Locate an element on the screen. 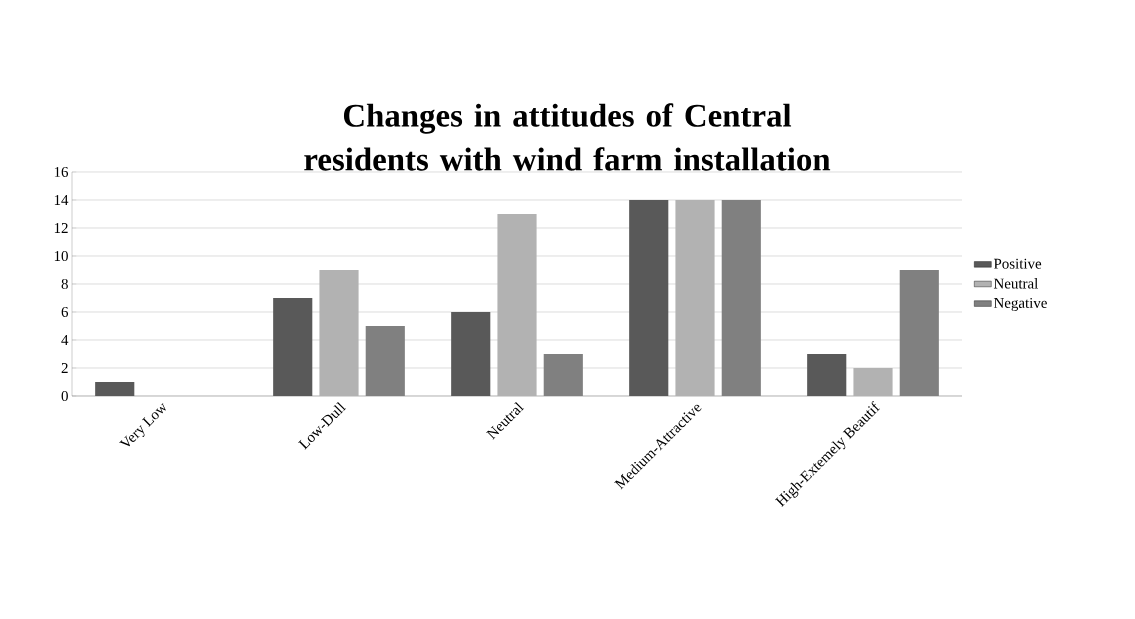 The image size is (1135, 619). chart-title: Changes in attitudes of Central residents with wind farm installation is located at coordinates (567, 137).